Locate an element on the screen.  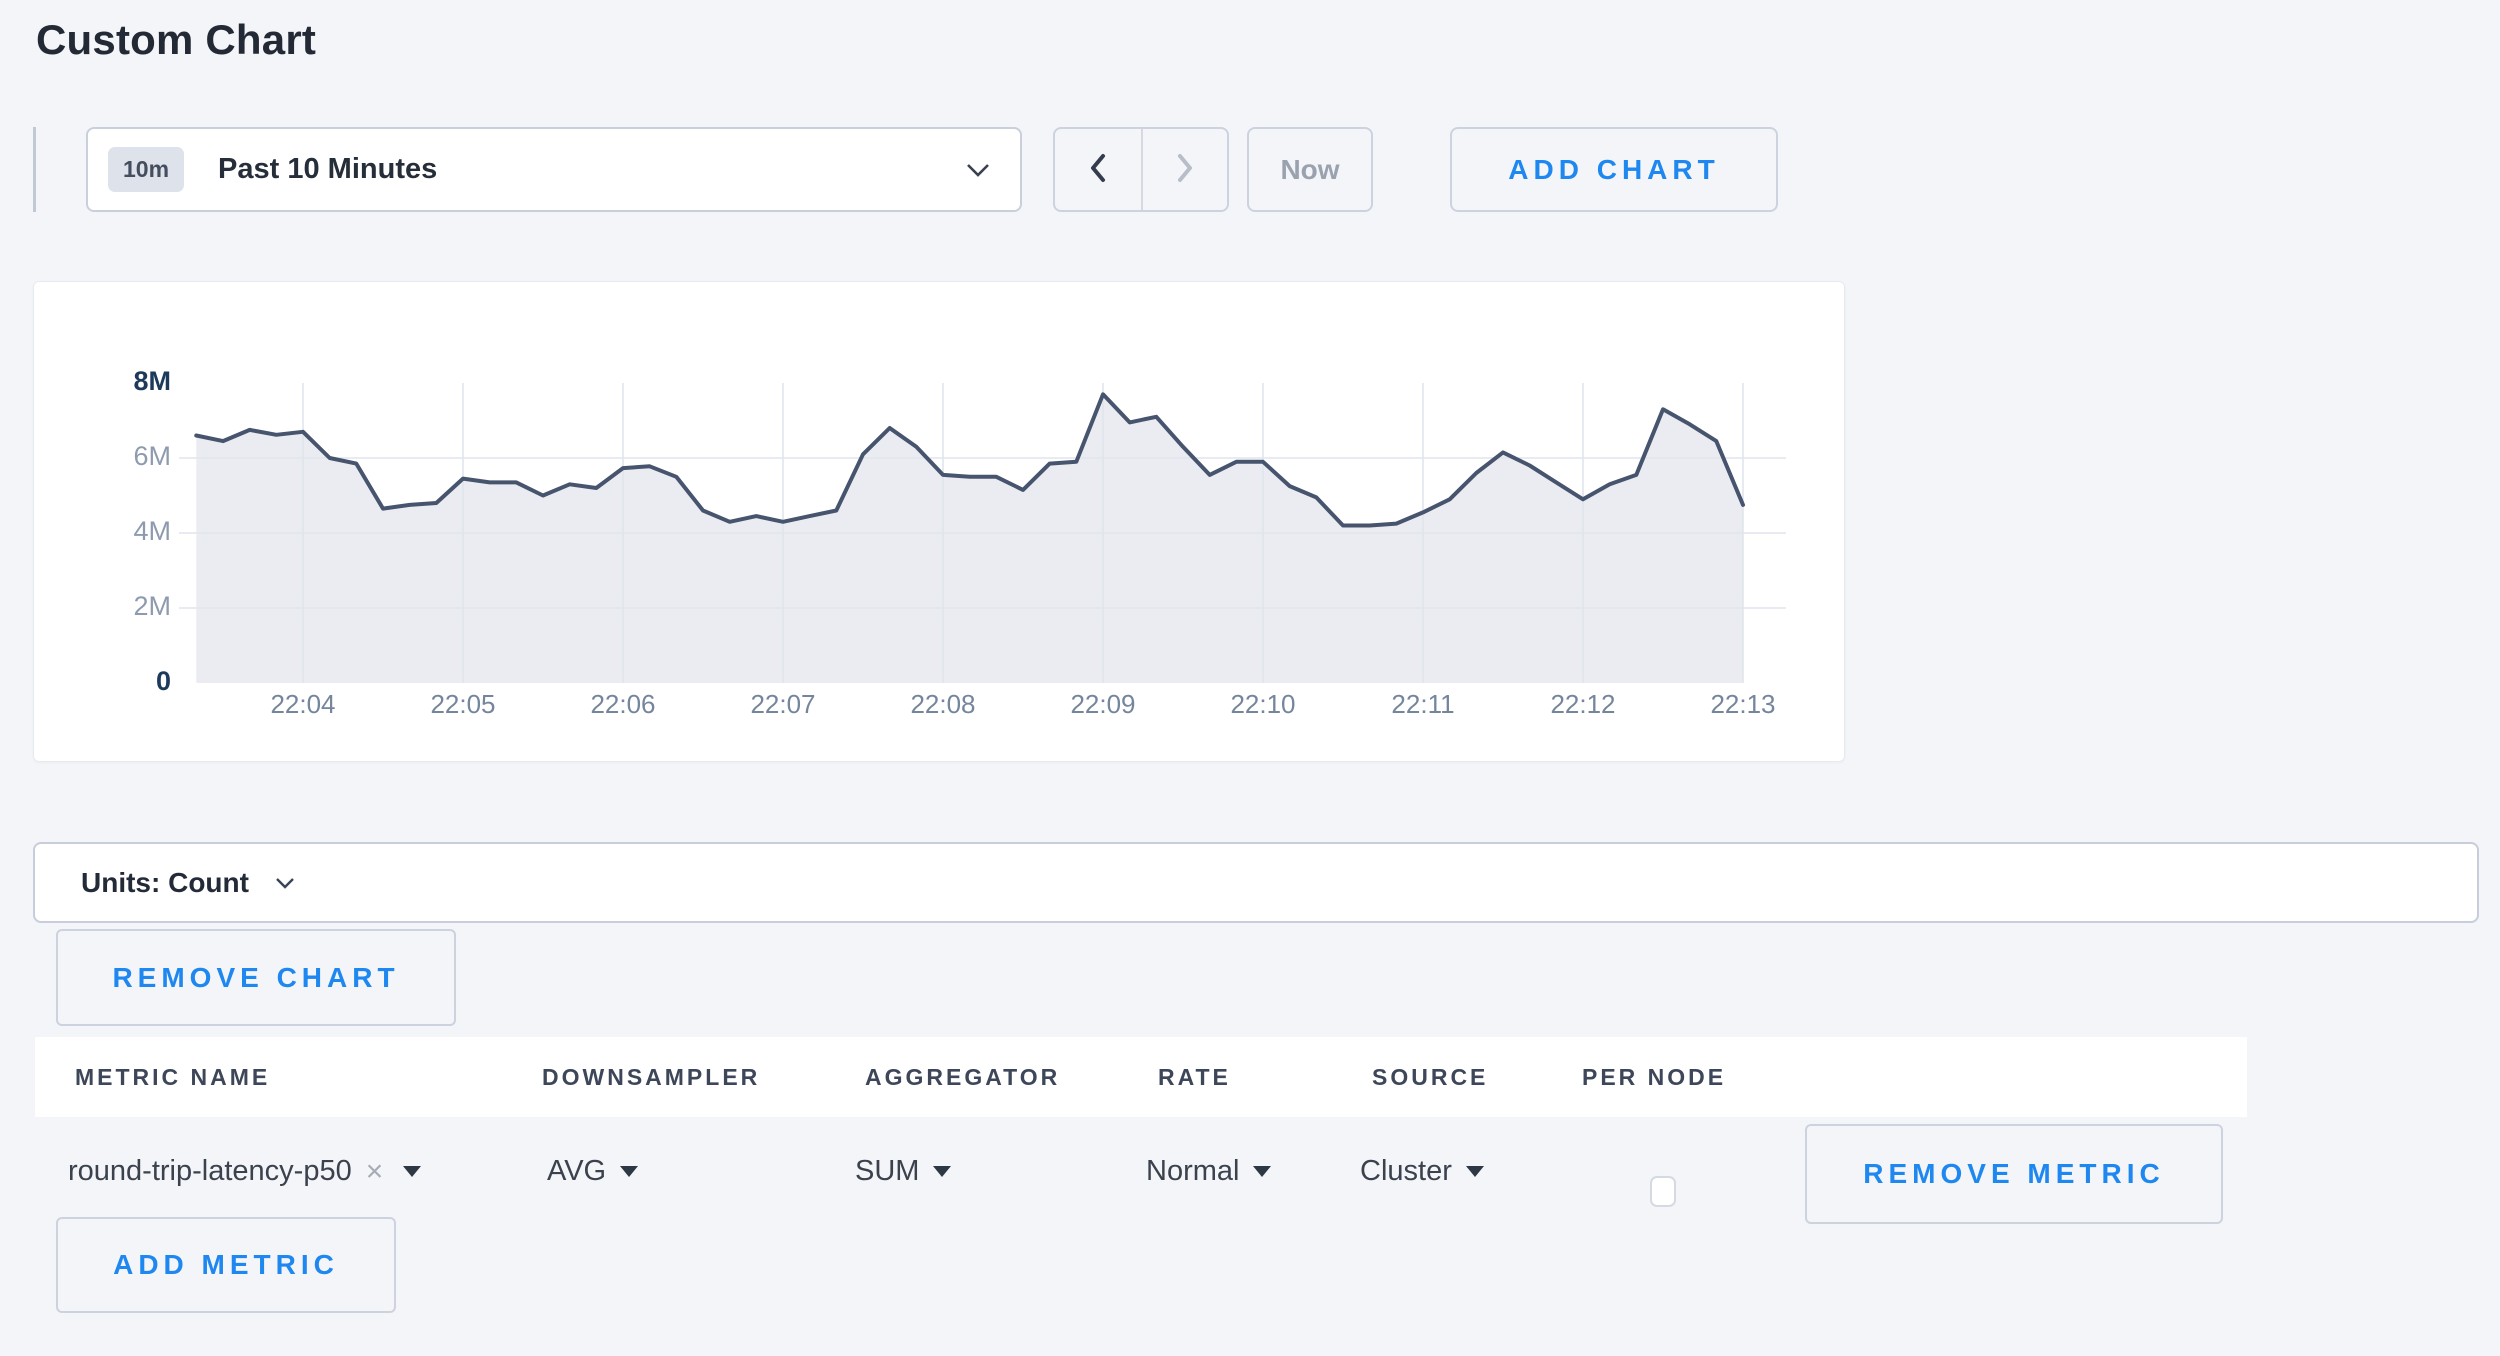
svg-text: 22:12 is located at coordinates (1582, 704).